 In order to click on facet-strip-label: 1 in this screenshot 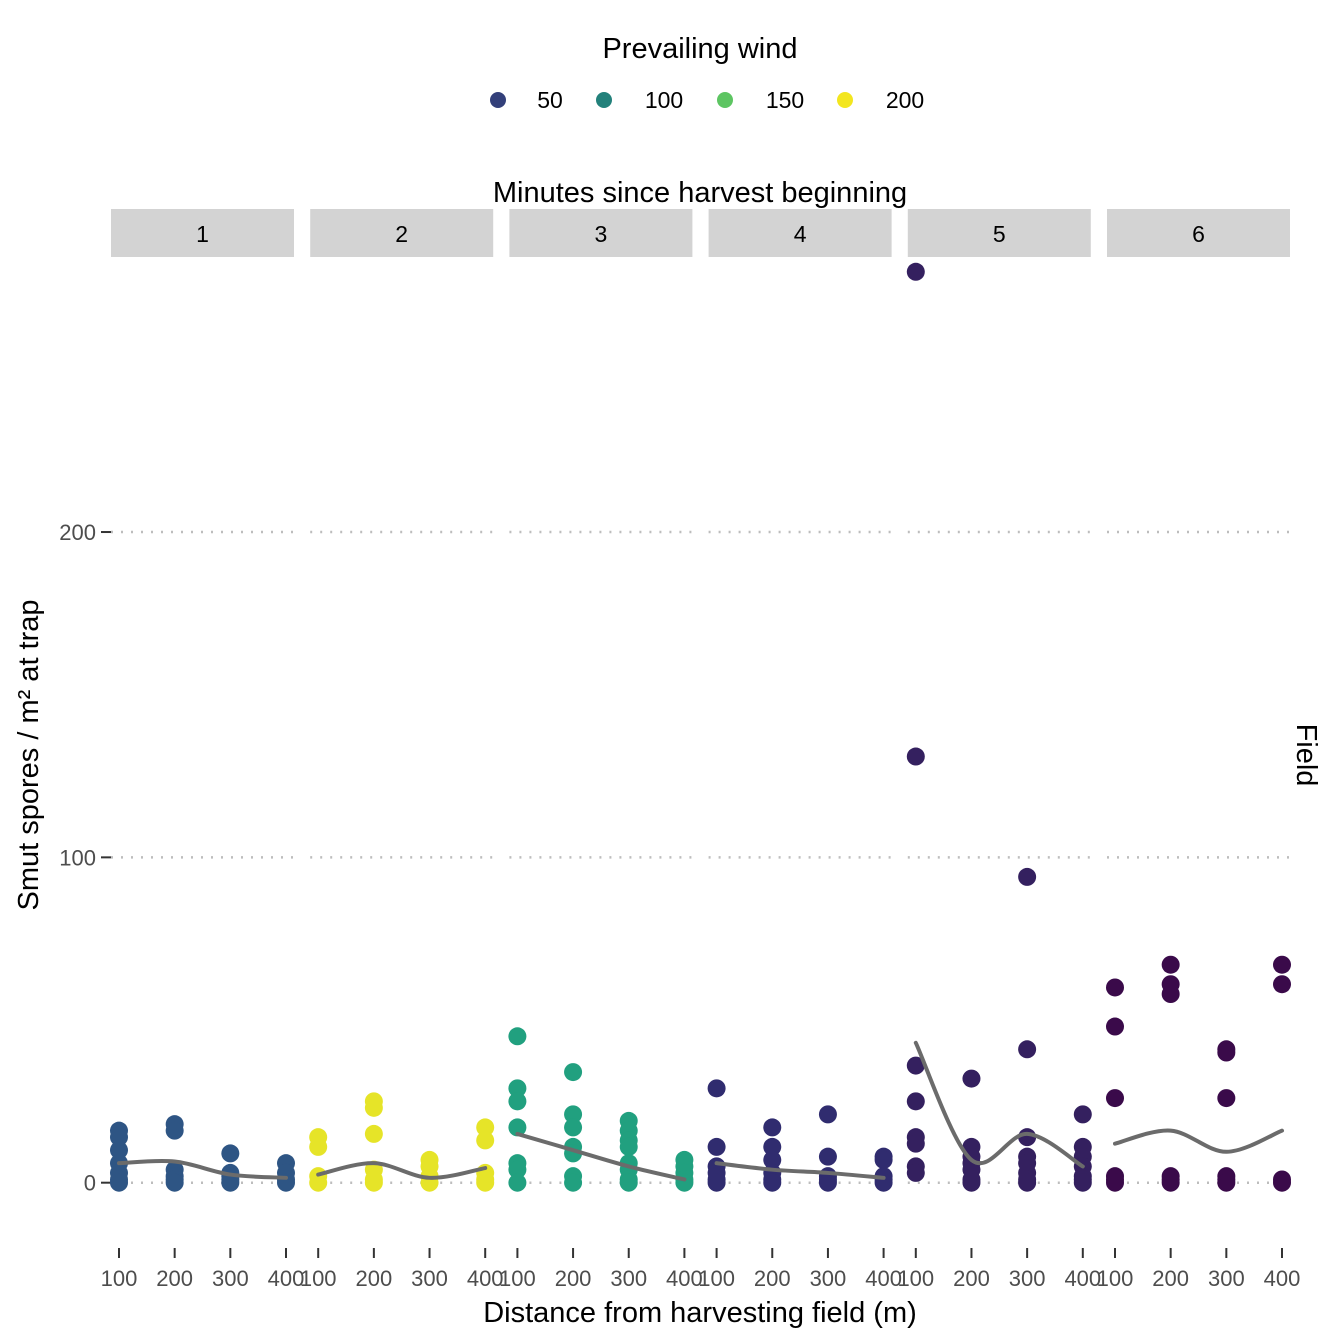, I will do `click(202, 234)`.